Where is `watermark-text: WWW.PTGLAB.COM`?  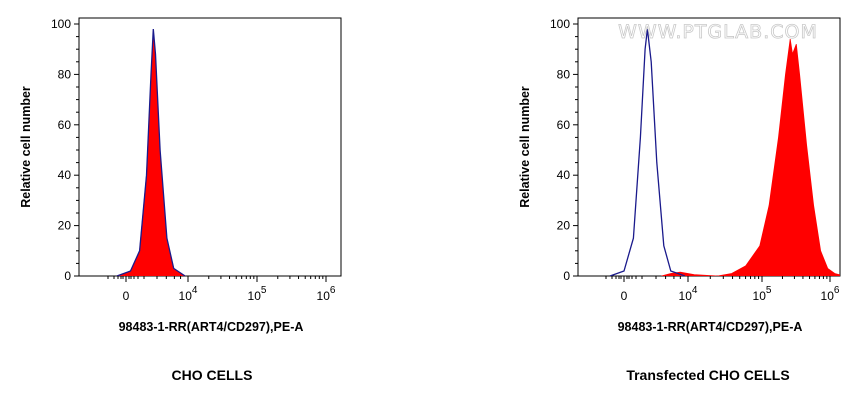 watermark-text: WWW.PTGLAB.COM is located at coordinates (718, 32).